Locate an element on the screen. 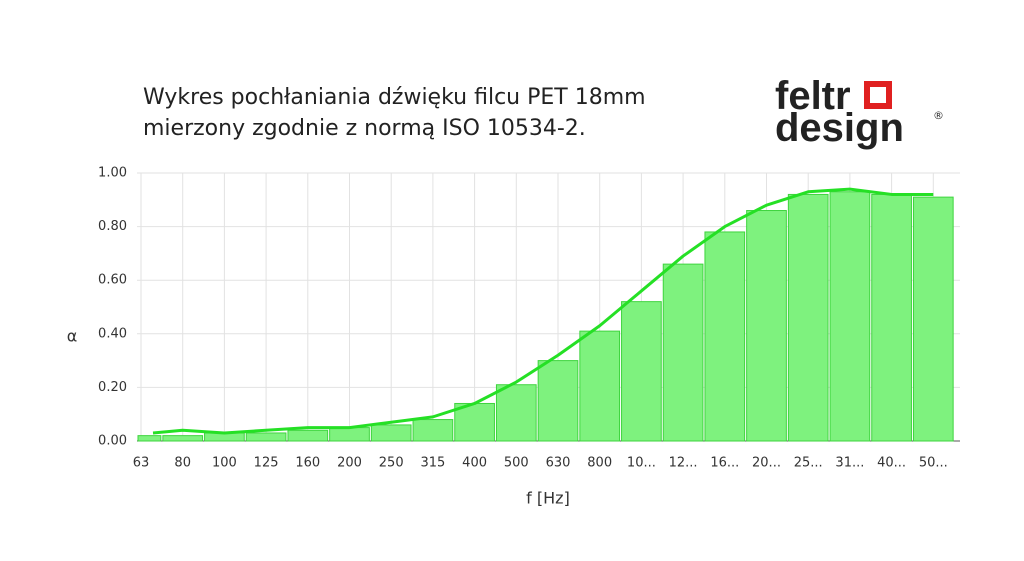  x-tick-label: 63 is located at coordinates (141, 463).